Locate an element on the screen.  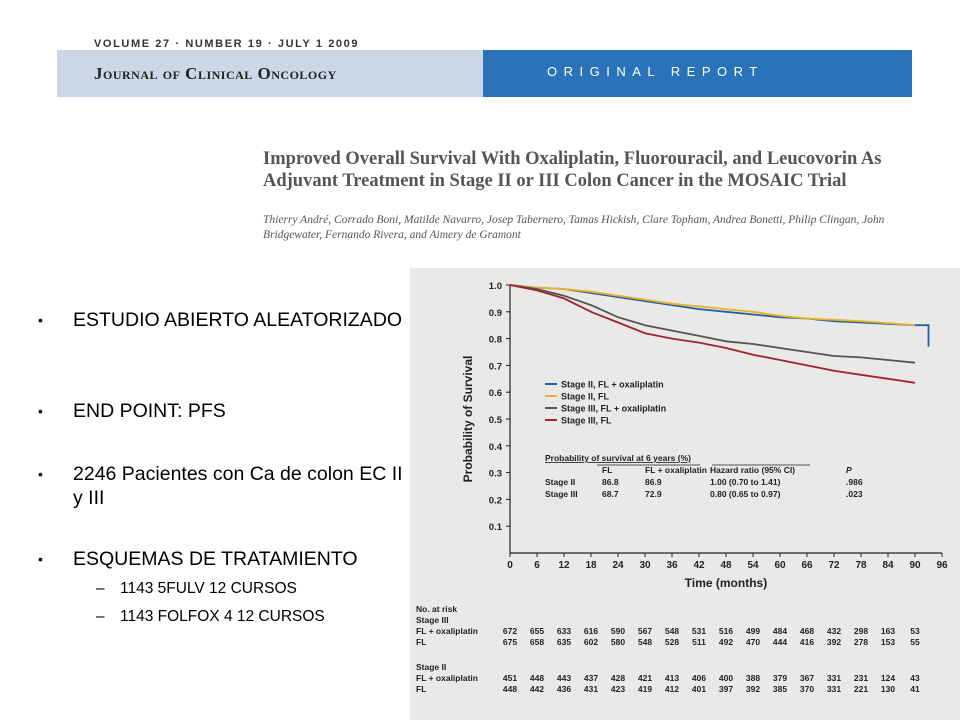
inset-cell: .986 is located at coordinates (854, 482).